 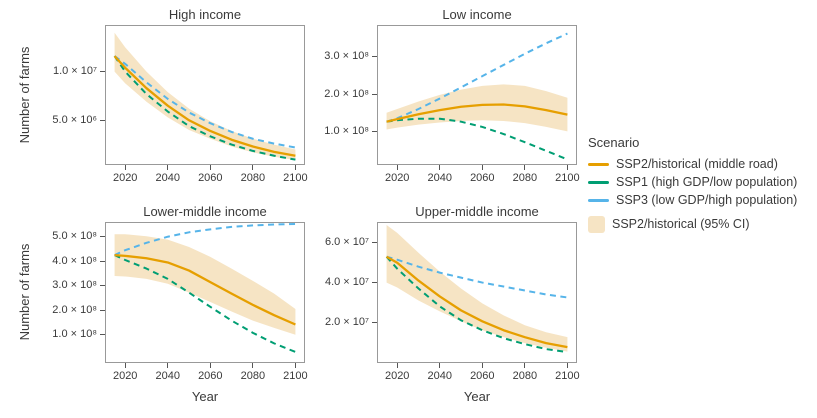 I want to click on panel-plot-lower-middle-income, so click(x=205, y=292).